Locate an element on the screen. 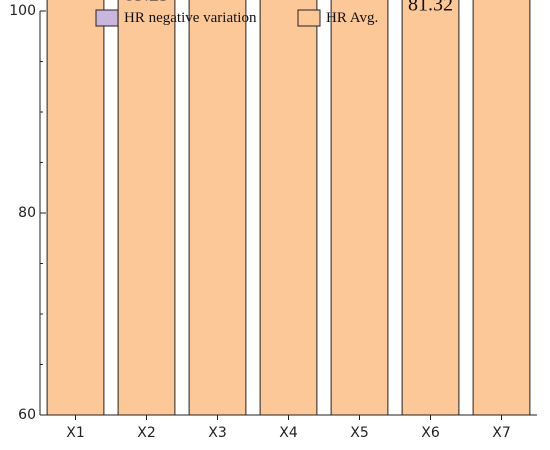 Image resolution: width=550 pixels, height=450 pixels. y-tick-label-80: 80 is located at coordinates (27, 213).